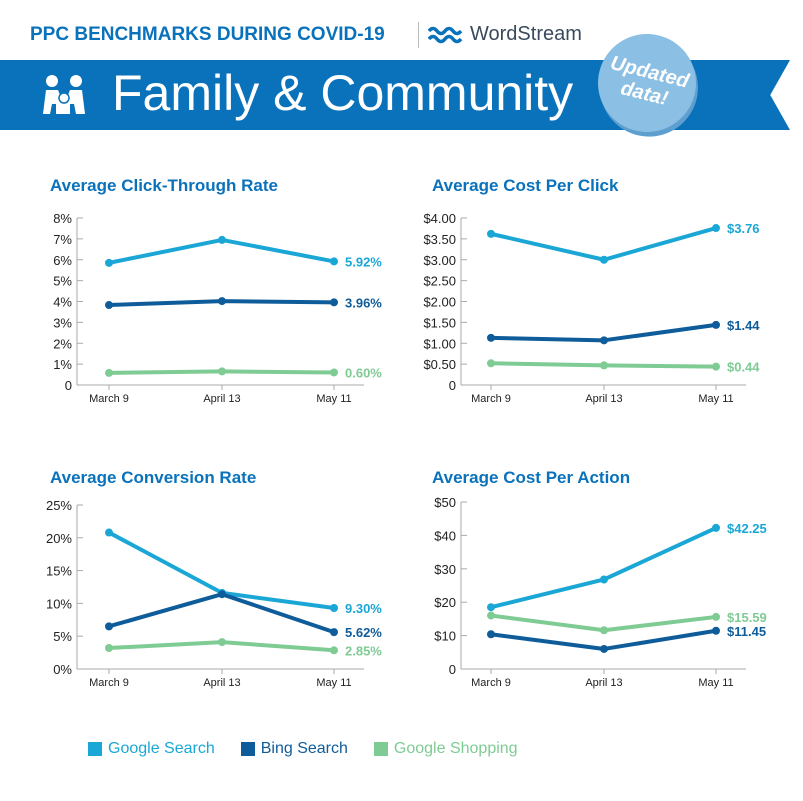 Image resolution: width=803 pixels, height=801 pixels. Describe the element at coordinates (62, 322) in the screenshot. I see `y-tick-label: 3%` at that location.